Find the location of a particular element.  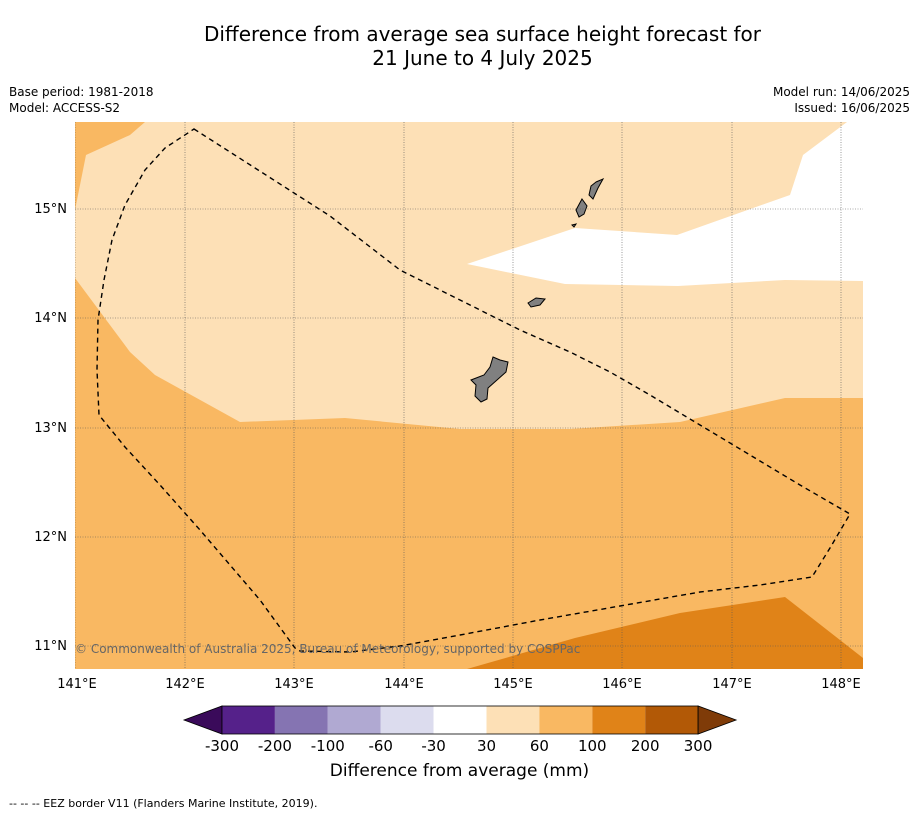

colorbar-over-arrow is located at coordinates (717, 720).